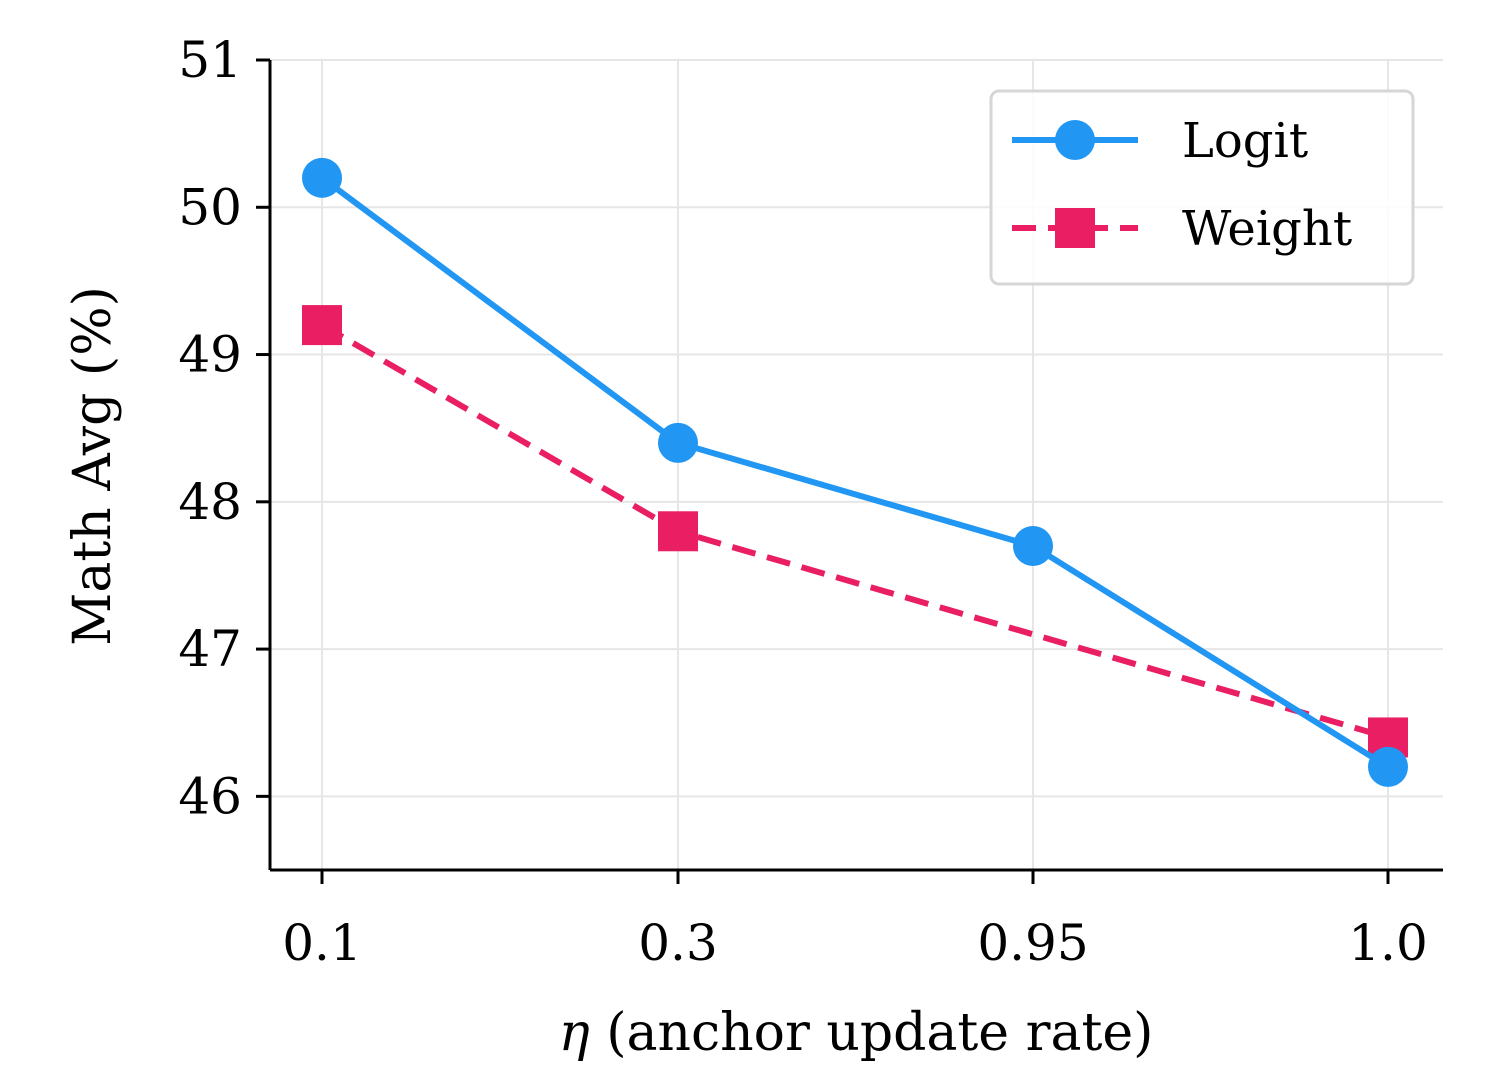  What do you see at coordinates (1245, 141) in the screenshot?
I see `legend-label-logit: Logit` at bounding box center [1245, 141].